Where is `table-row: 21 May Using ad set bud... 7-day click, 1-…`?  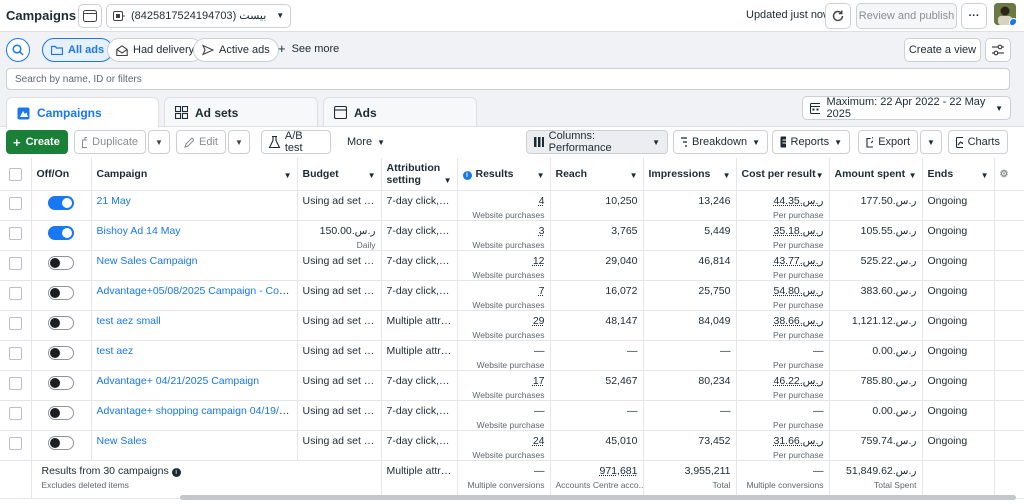 table-row: 21 May Using ad set bud... 7-day click, 1-… is located at coordinates (512, 205).